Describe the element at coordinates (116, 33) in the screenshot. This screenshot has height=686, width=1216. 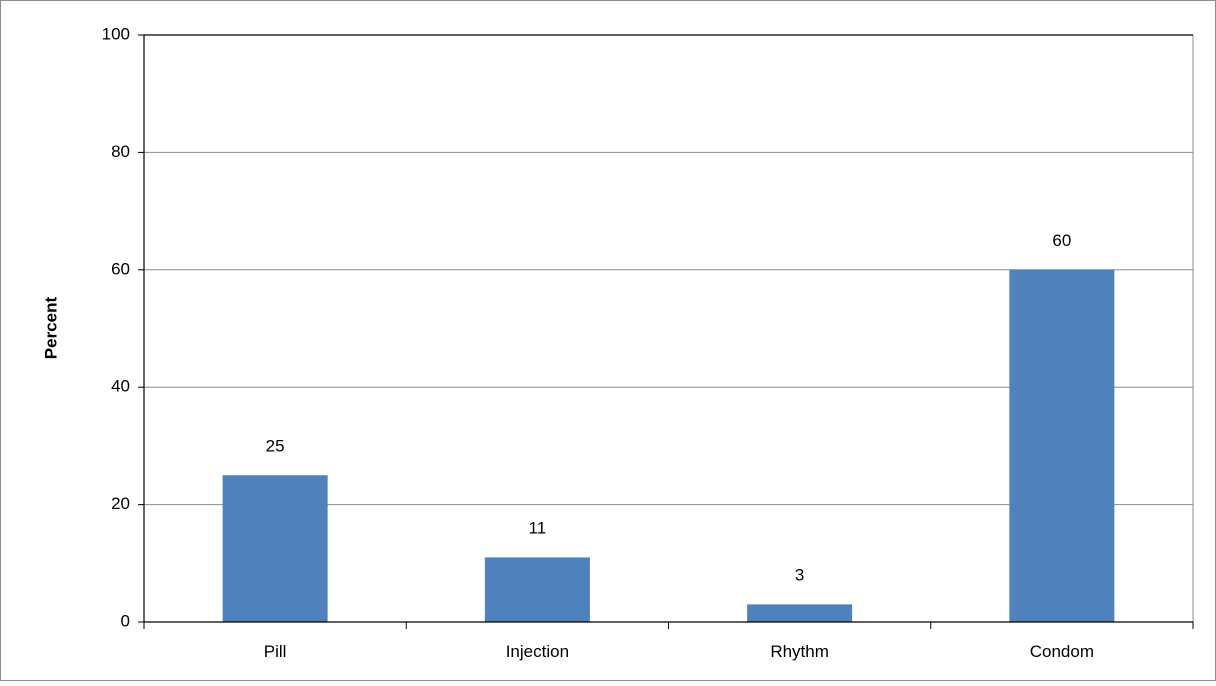
I see `y-tick-label: 100` at that location.